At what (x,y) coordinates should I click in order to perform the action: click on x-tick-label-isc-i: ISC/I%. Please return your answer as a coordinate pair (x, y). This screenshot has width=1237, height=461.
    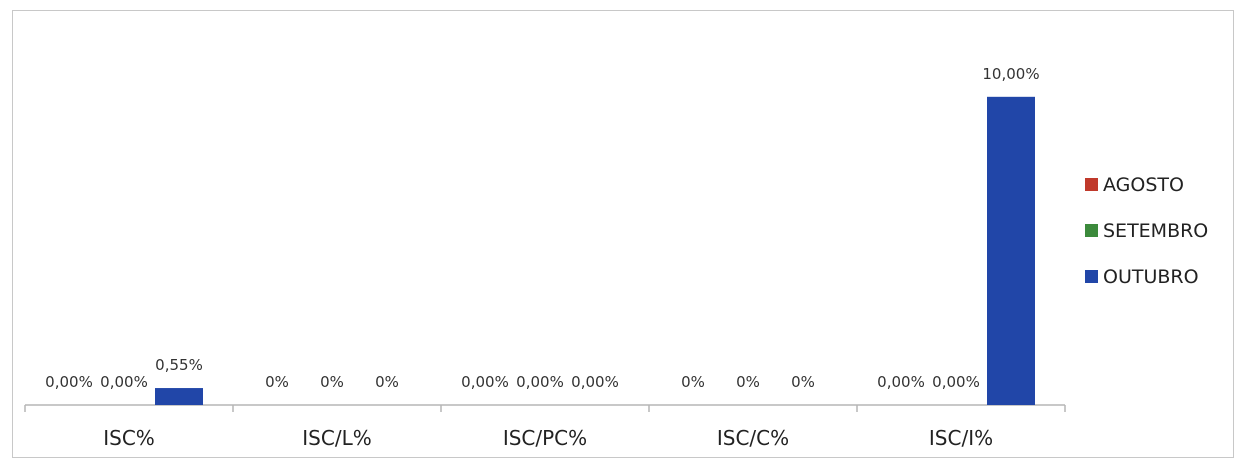
    Looking at the image, I should click on (961, 438).